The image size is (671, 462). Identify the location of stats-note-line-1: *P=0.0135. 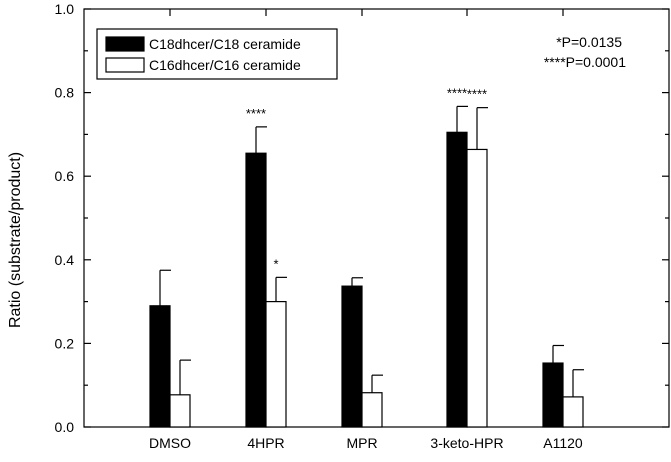
(589, 42).